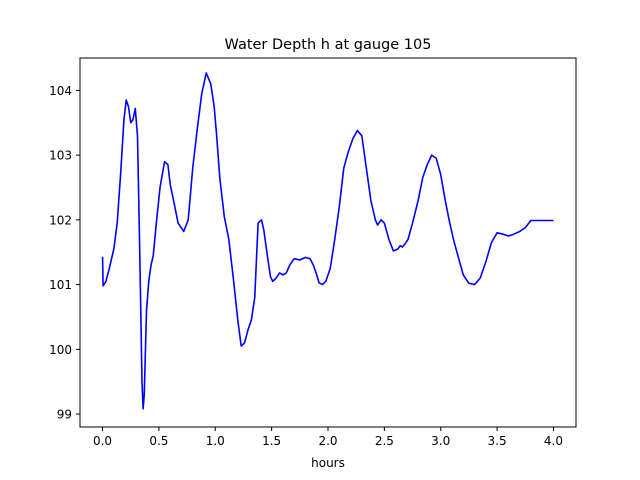 Image resolution: width=640 pixels, height=480 pixels. I want to click on x-tick-label: 1.5, so click(271, 441).